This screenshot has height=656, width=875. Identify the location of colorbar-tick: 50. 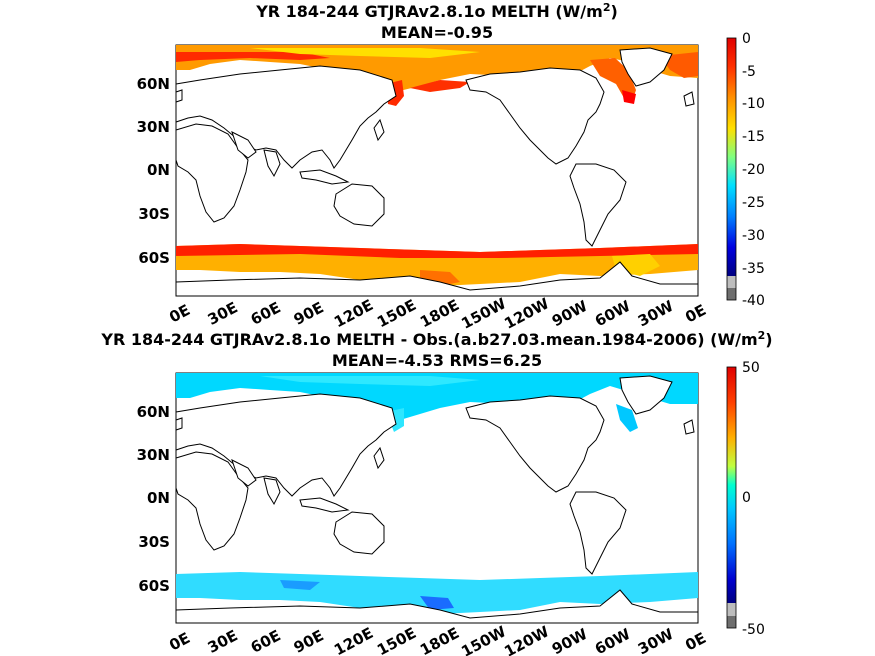
(751, 368).